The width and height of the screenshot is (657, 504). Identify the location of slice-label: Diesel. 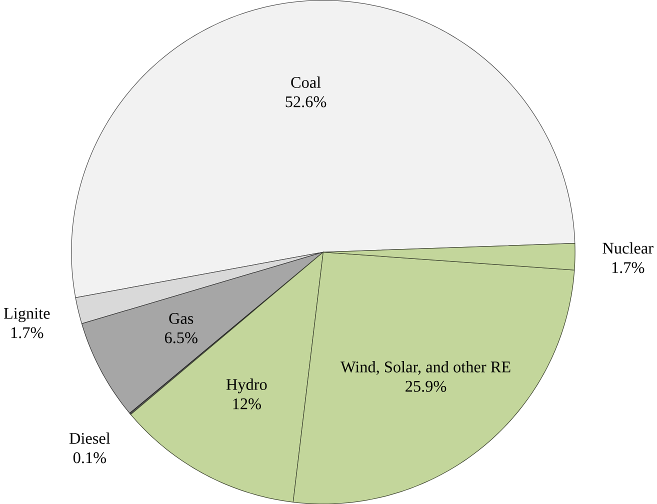
(89, 438).